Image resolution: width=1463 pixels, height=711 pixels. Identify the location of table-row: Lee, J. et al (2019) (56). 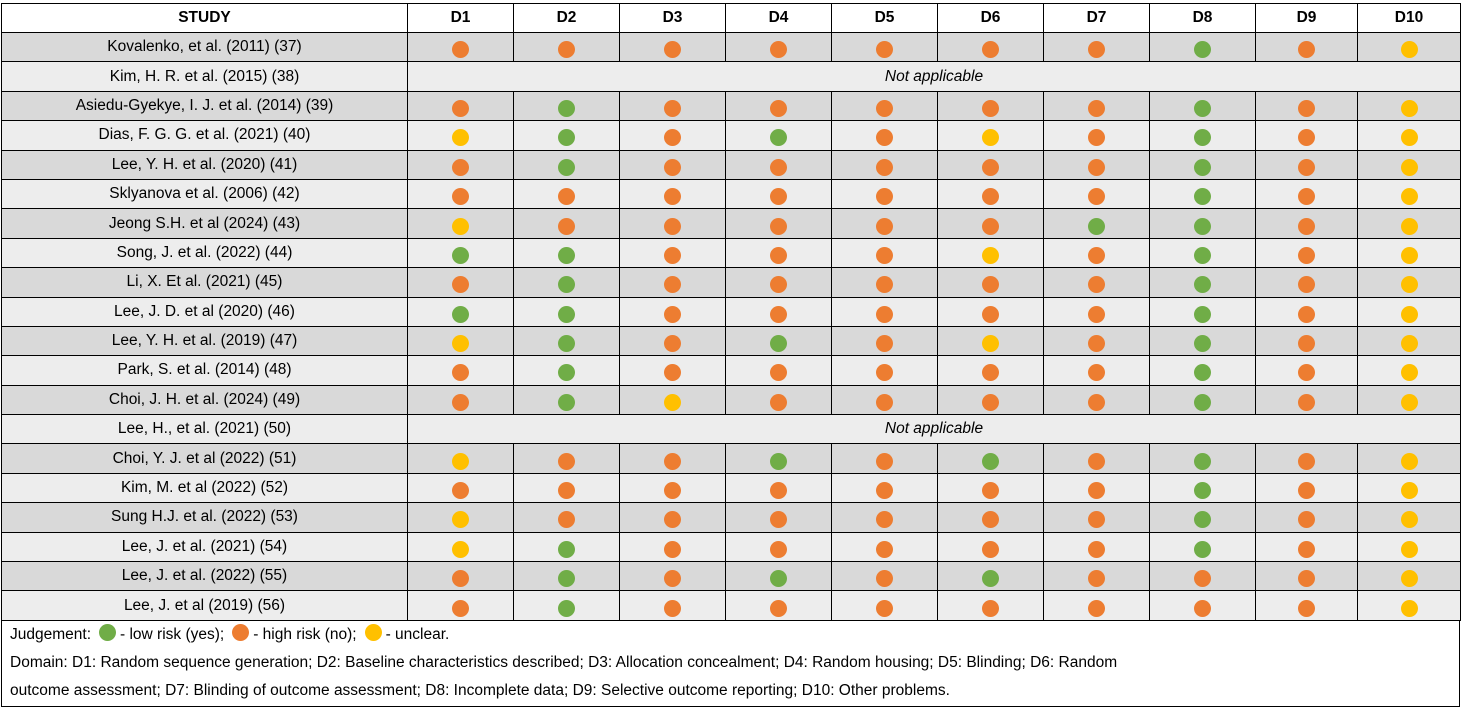
(731, 605).